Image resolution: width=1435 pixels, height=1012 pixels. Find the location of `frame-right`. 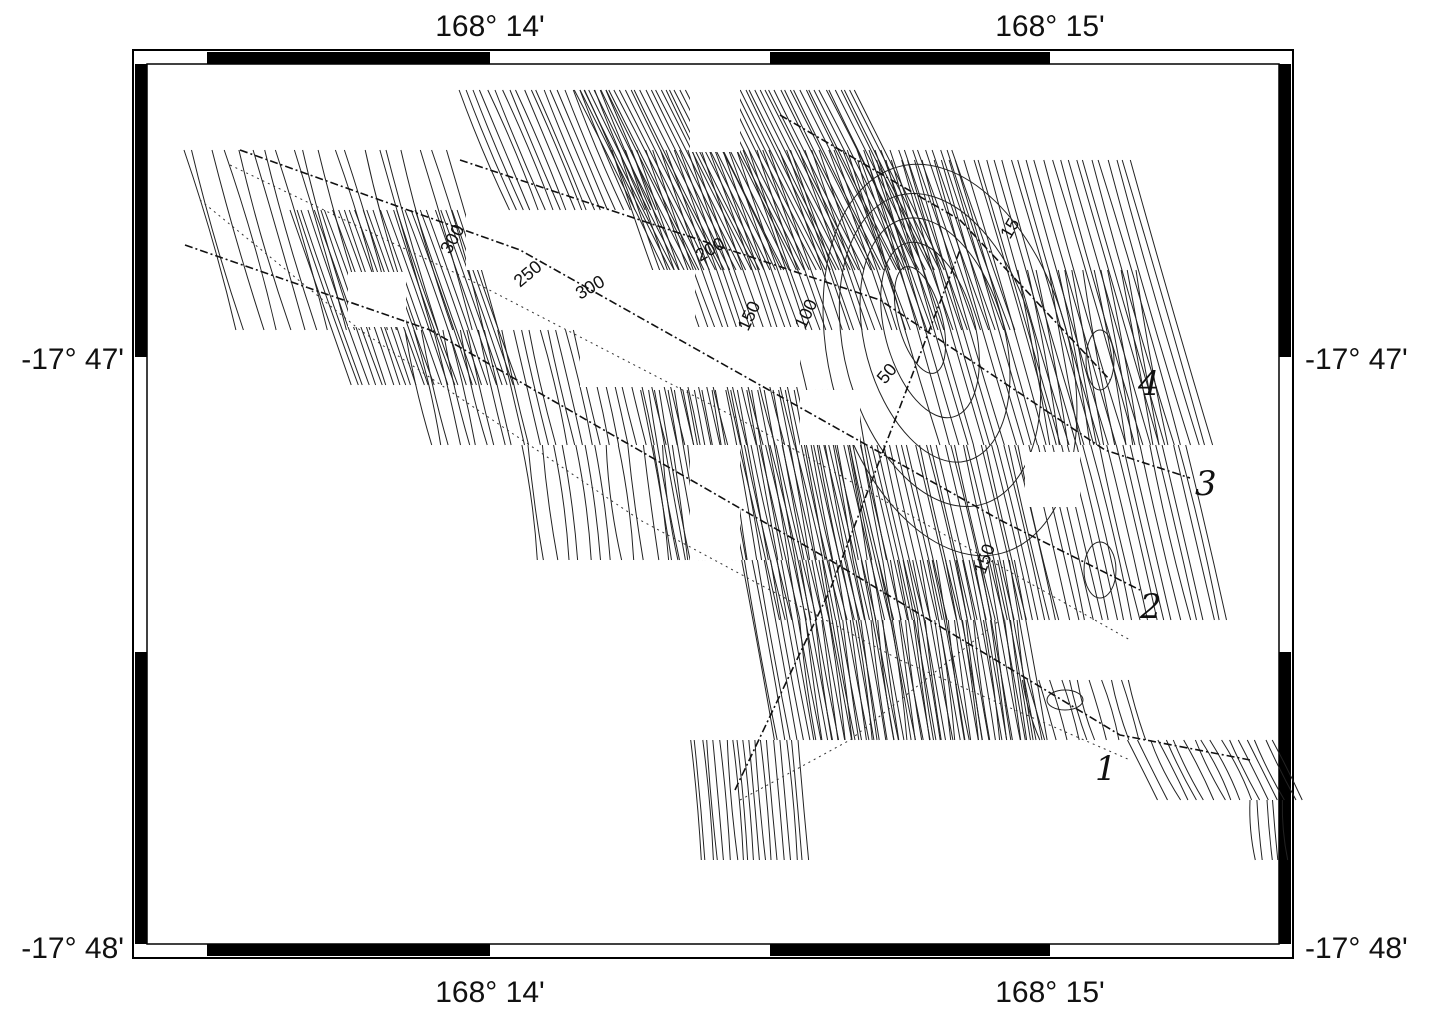

frame-right is located at coordinates (1285, 504).